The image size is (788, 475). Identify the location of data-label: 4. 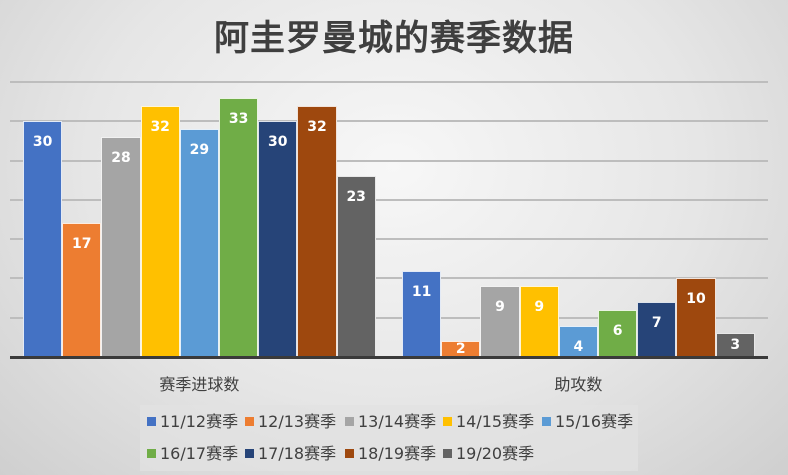
(578, 346).